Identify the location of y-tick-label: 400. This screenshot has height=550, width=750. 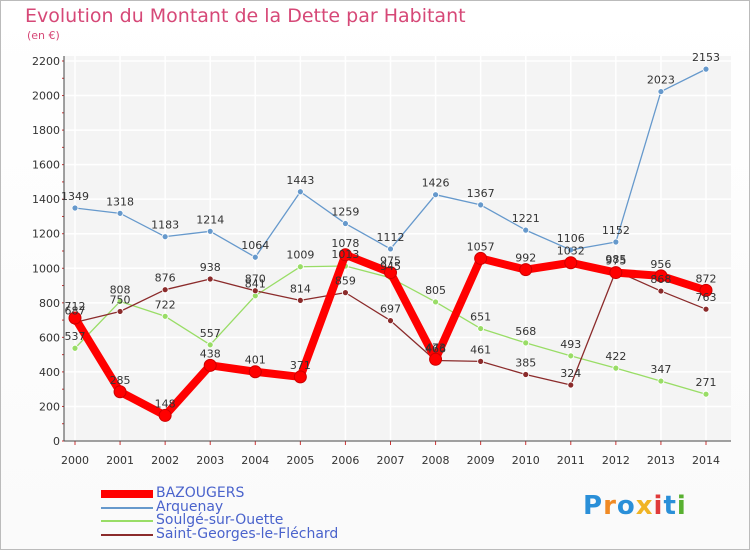
(49, 372).